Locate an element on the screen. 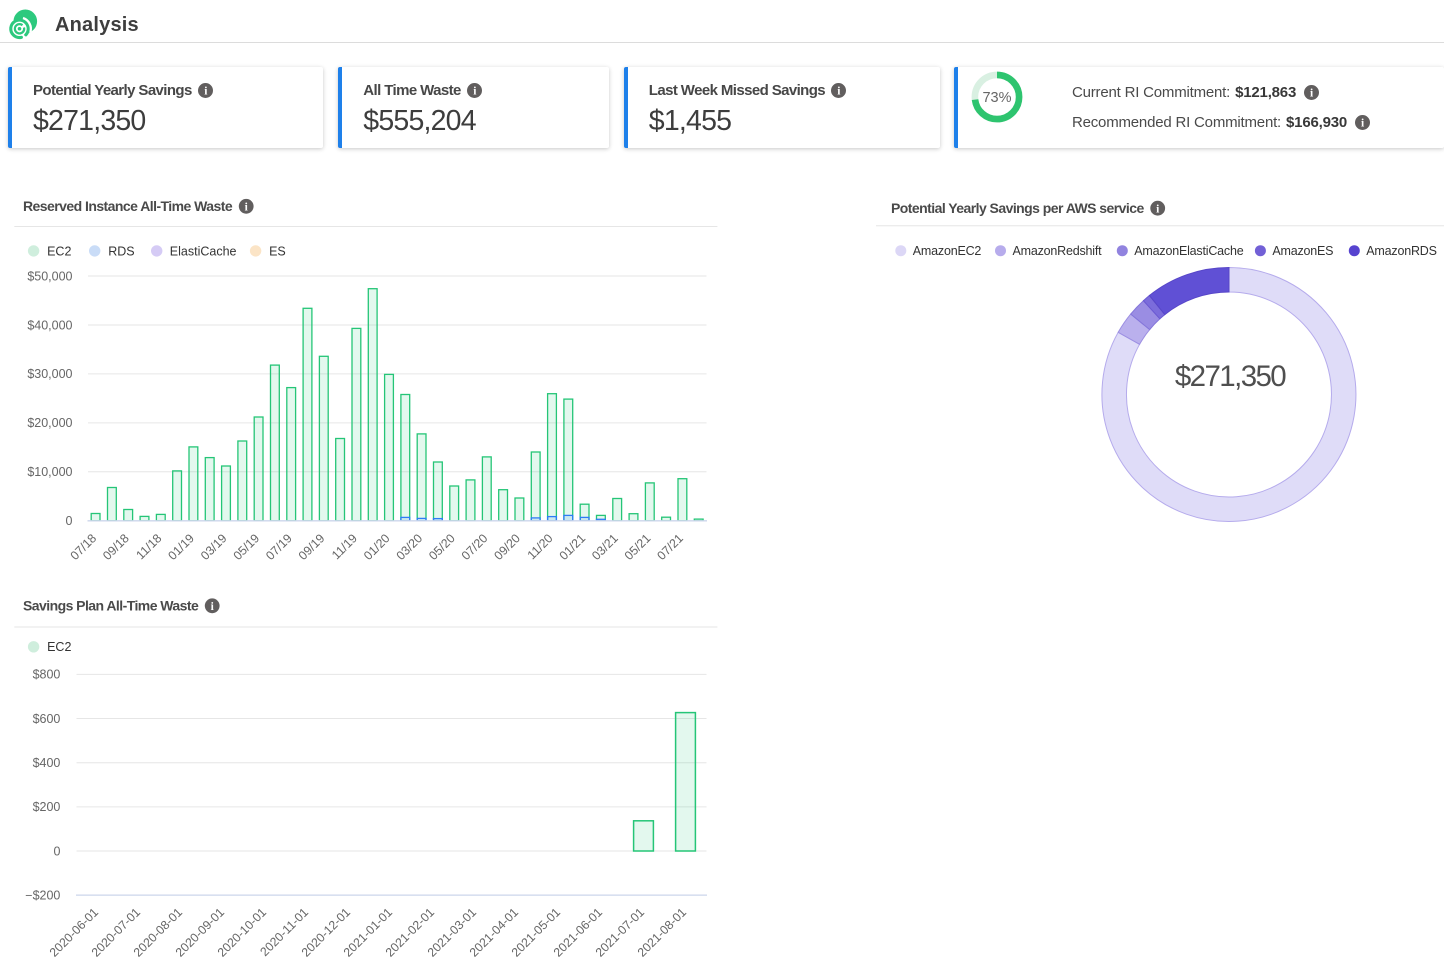 Image resolution: width=1444 pixels, height=971 pixels. svg-text: AmazonEC2 is located at coordinates (947, 251).